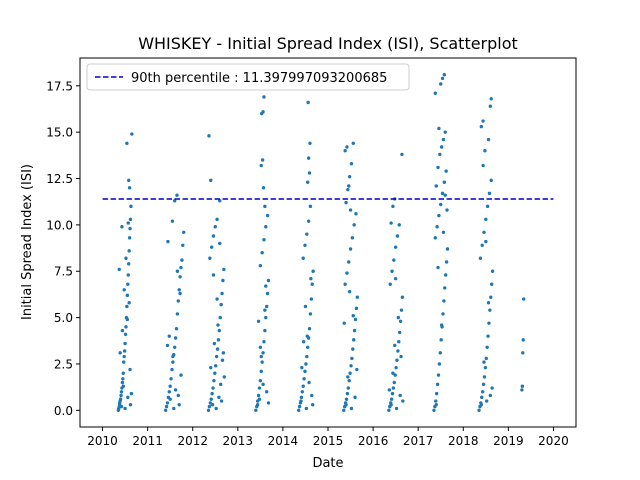  I want to click on y-axis: 0.0 2.5 5.0 7.5 10.0 12.5 15.0 17.5, so click(63, 248).